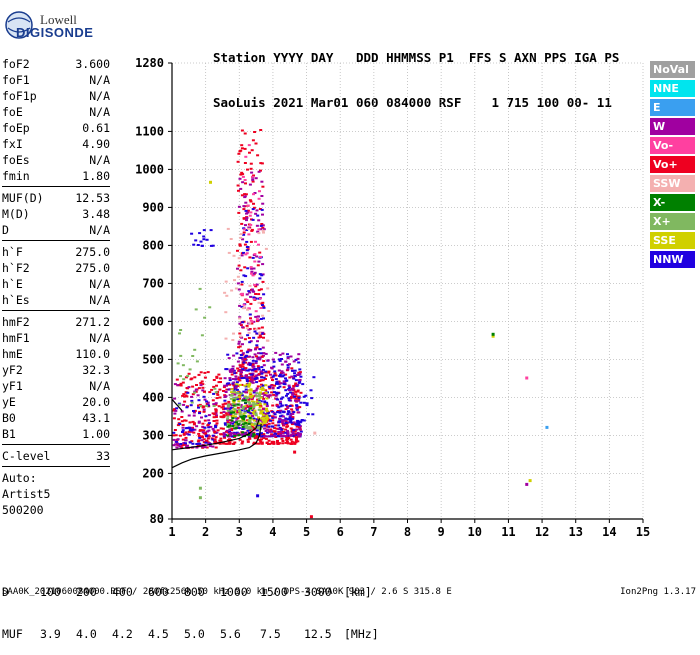  Describe the element at coordinates (26, 494) in the screenshot. I see `autoscale-line: Artist5` at that location.